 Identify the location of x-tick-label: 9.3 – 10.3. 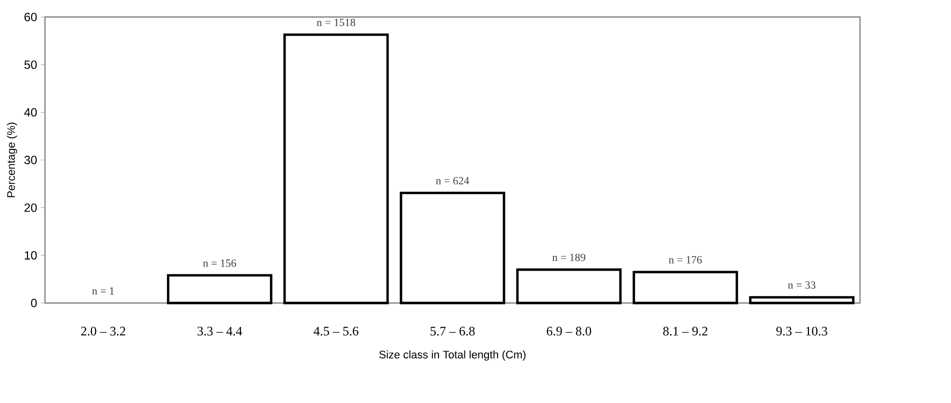
(802, 331).